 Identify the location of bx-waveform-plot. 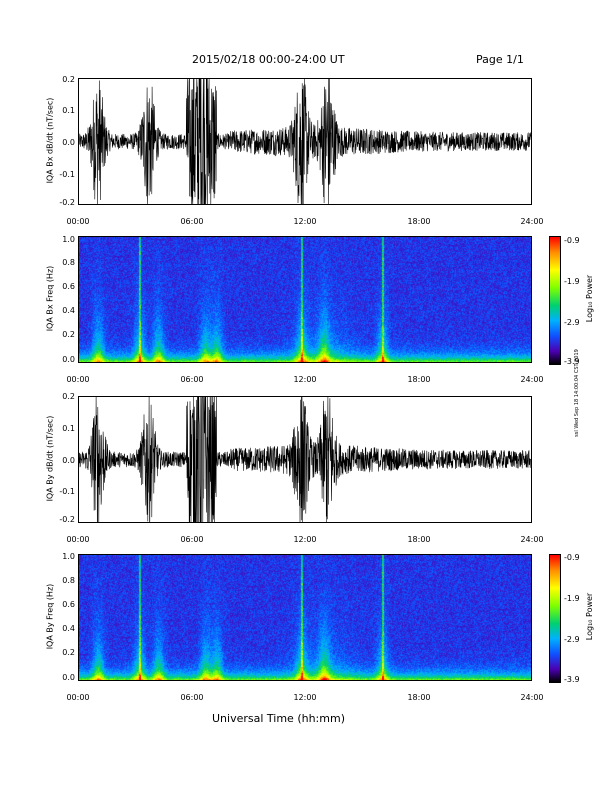
(305, 141).